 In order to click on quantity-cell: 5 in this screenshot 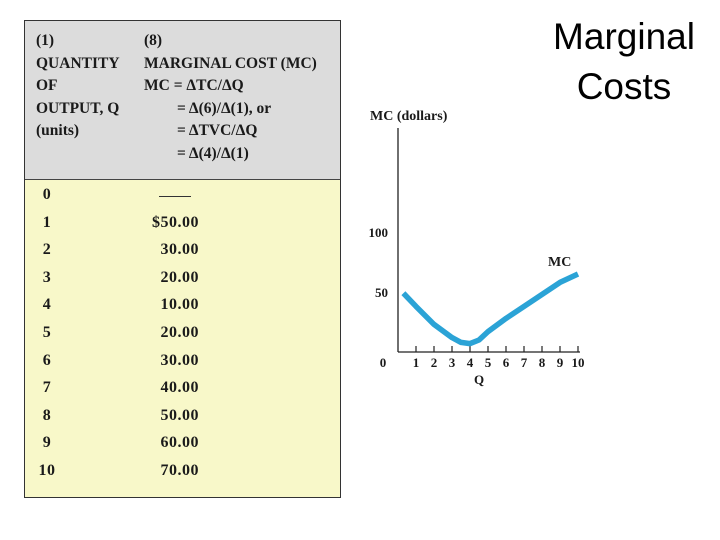, I will do `click(47, 332)`.